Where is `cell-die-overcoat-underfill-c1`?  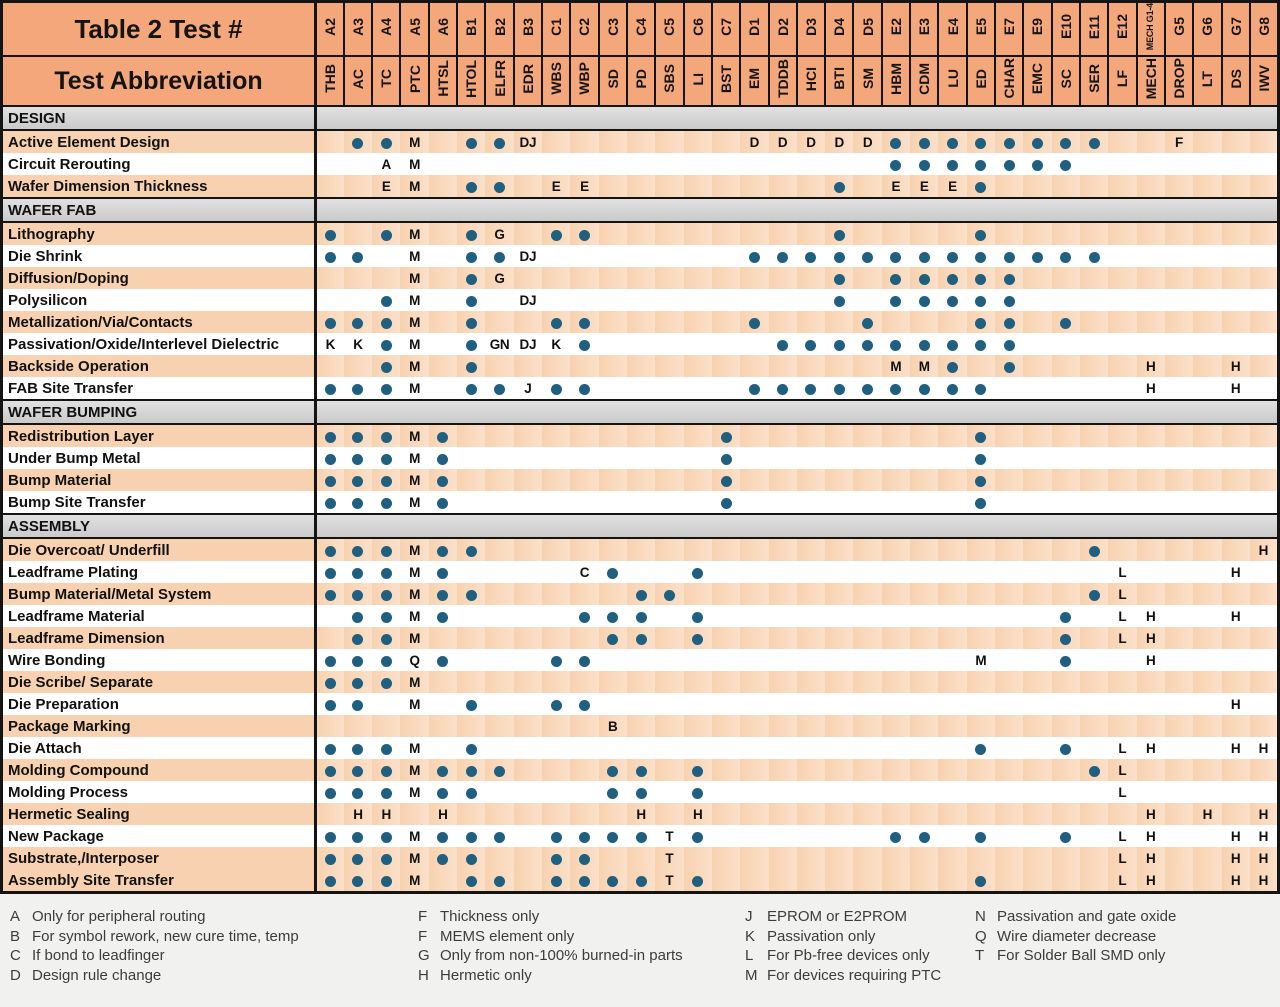 cell-die-overcoat-underfill-c1 is located at coordinates (556, 550).